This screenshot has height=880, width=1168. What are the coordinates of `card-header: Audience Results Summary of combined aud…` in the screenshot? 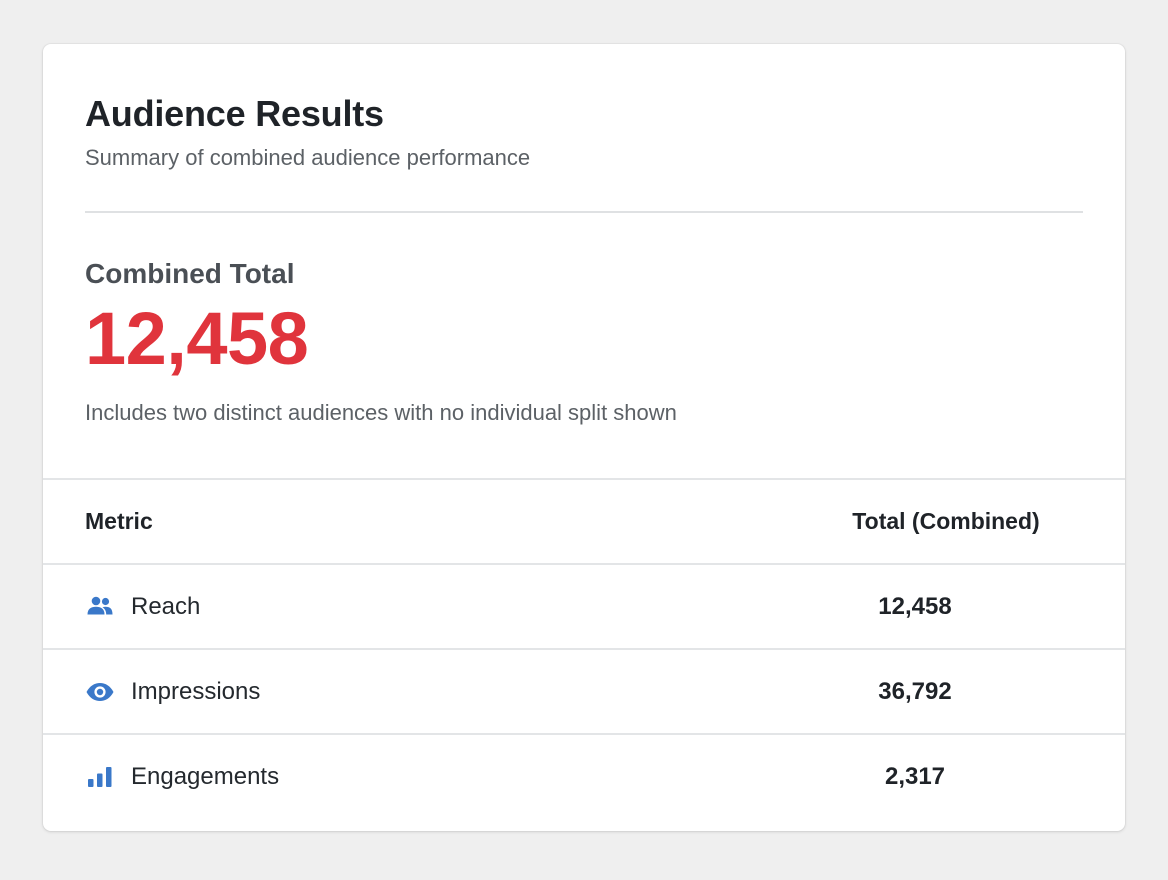 It's located at (584, 133).